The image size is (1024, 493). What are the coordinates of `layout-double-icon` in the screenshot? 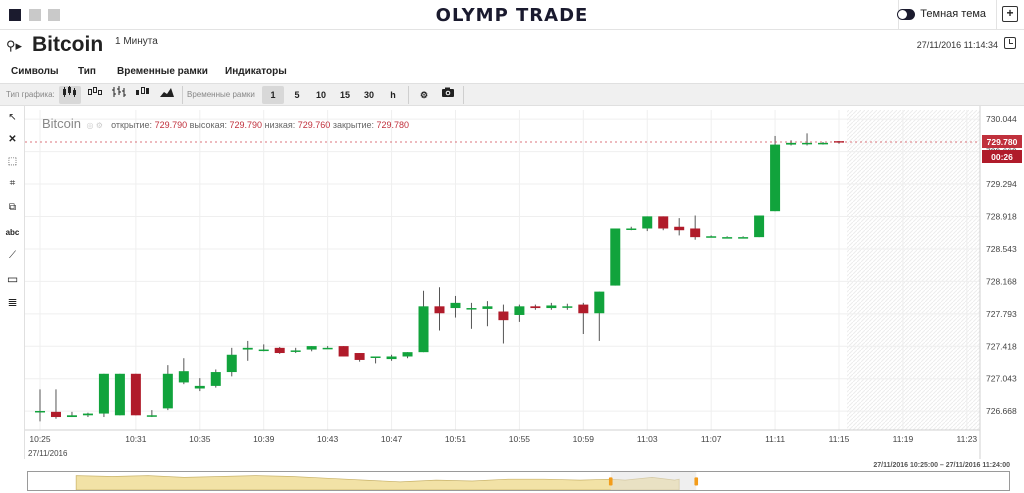 It's located at (35, 15).